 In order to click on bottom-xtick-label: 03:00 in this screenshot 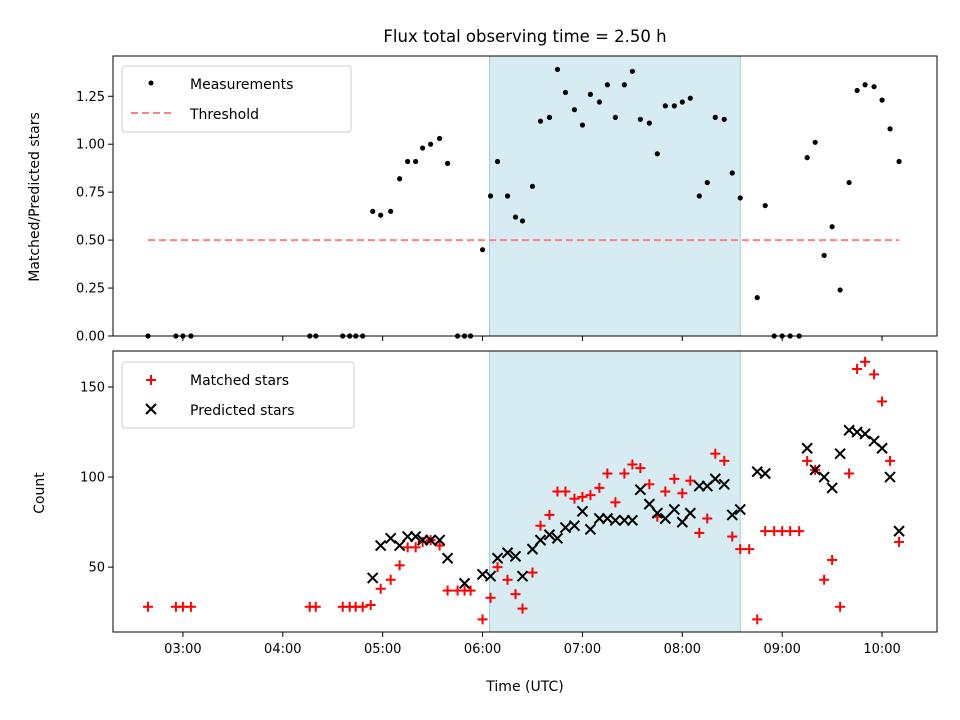, I will do `click(182, 649)`.